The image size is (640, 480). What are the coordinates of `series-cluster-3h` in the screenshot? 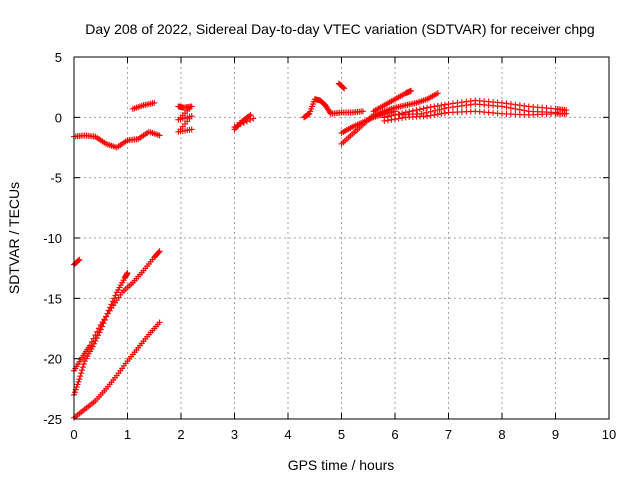 It's located at (244, 122).